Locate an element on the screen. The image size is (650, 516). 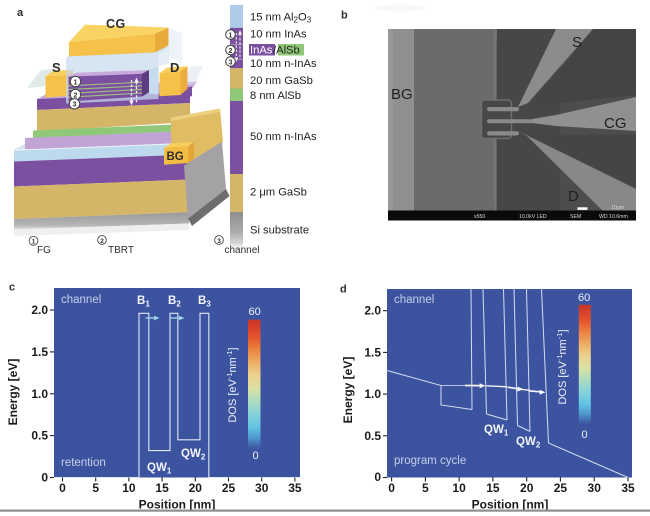
svg-text: retention is located at coordinates (83, 463).